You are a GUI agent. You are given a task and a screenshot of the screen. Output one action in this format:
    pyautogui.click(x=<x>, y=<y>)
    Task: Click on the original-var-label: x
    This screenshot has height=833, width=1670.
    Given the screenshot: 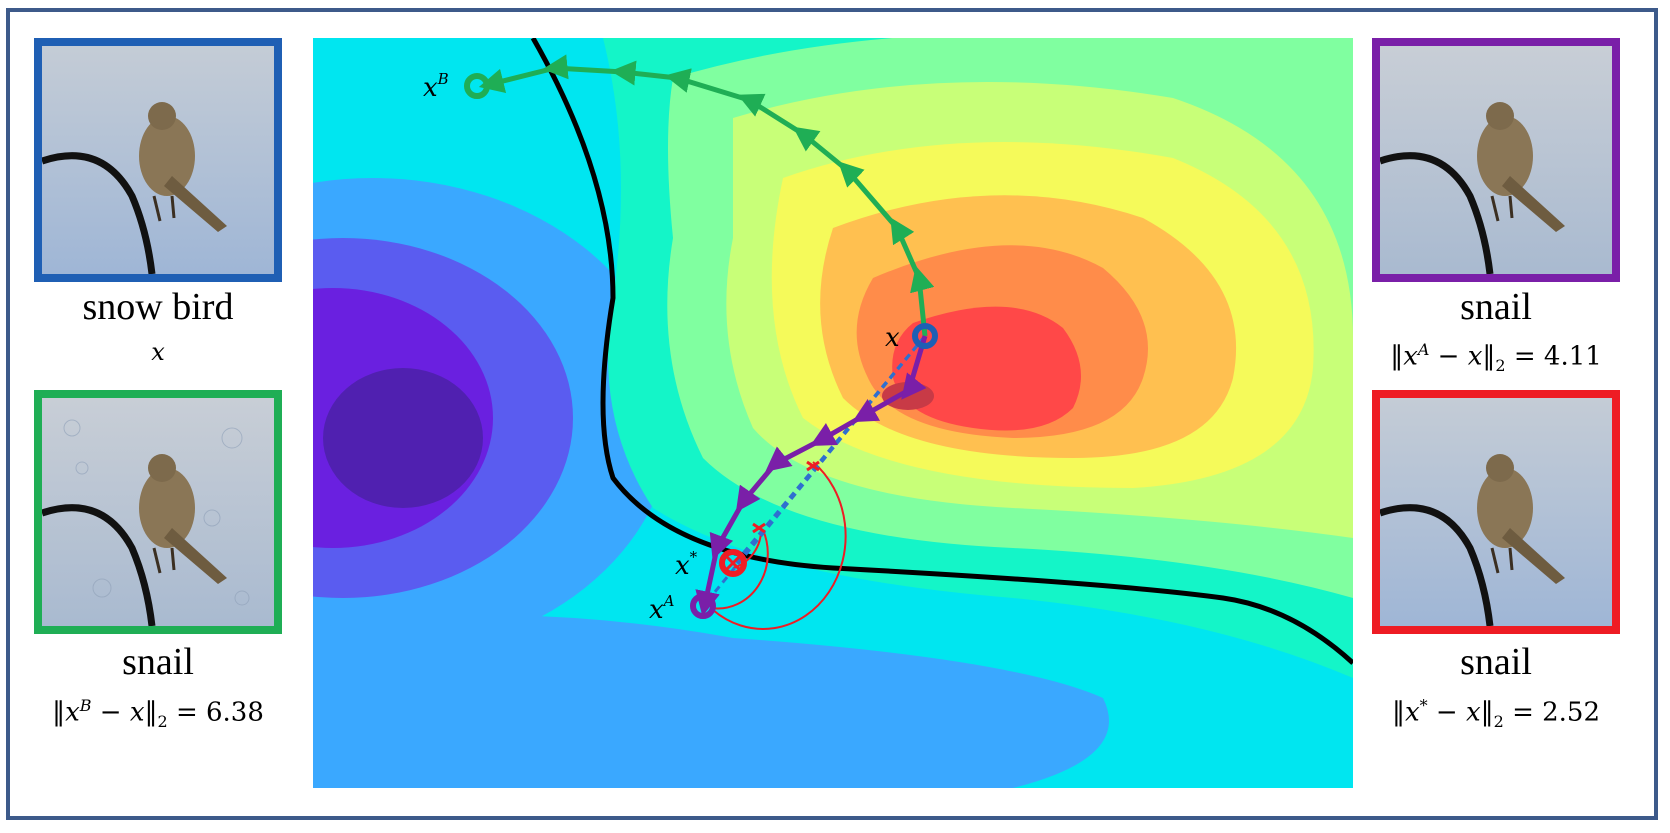 What is the action you would take?
    pyautogui.click(x=158, y=352)
    